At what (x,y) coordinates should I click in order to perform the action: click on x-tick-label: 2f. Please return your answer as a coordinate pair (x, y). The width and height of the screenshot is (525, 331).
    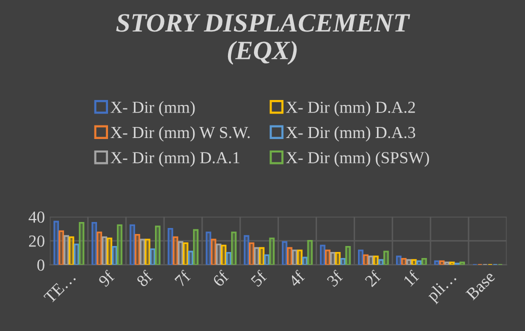
    Looking at the image, I should click on (373, 279).